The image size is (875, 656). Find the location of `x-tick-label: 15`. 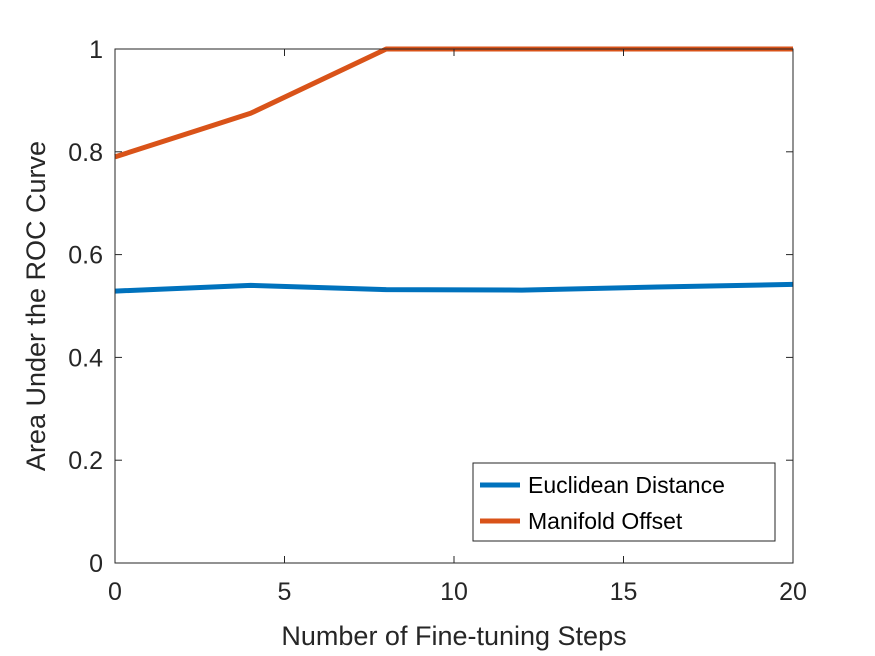

x-tick-label: 15 is located at coordinates (624, 592).